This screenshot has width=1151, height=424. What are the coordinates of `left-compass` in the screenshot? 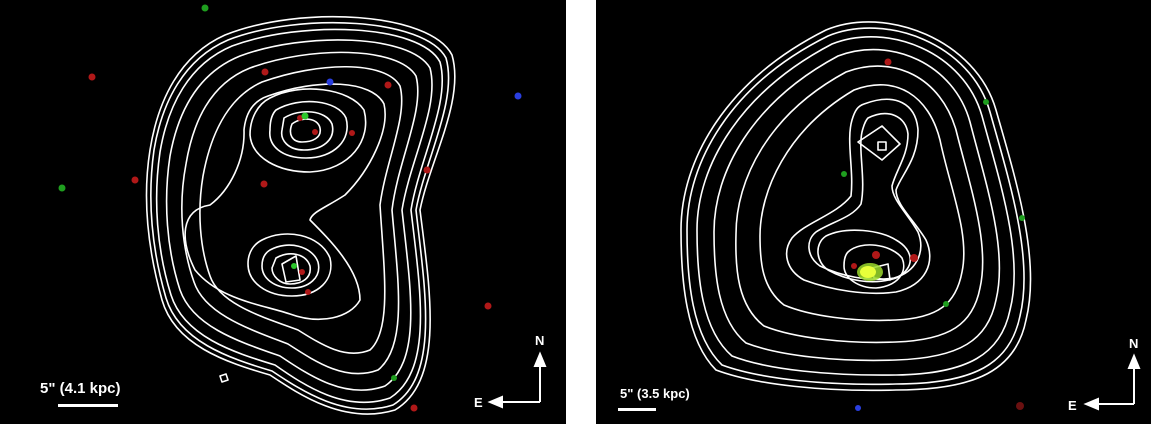 It's located at (517, 380).